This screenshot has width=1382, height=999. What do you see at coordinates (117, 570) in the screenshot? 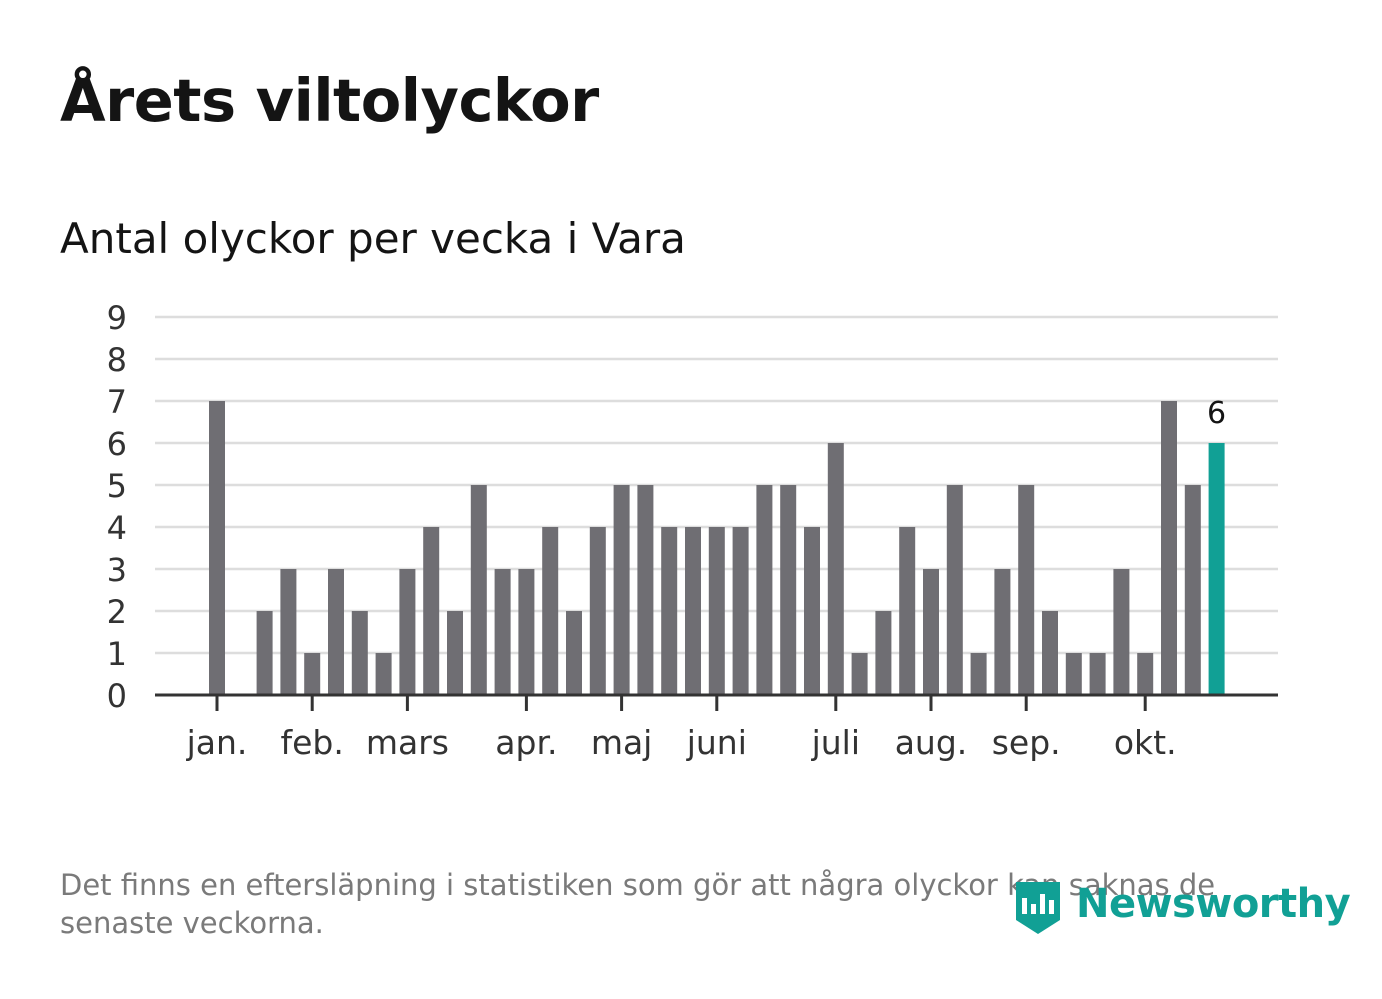
I see `y-tick-label: 3` at bounding box center [117, 570].